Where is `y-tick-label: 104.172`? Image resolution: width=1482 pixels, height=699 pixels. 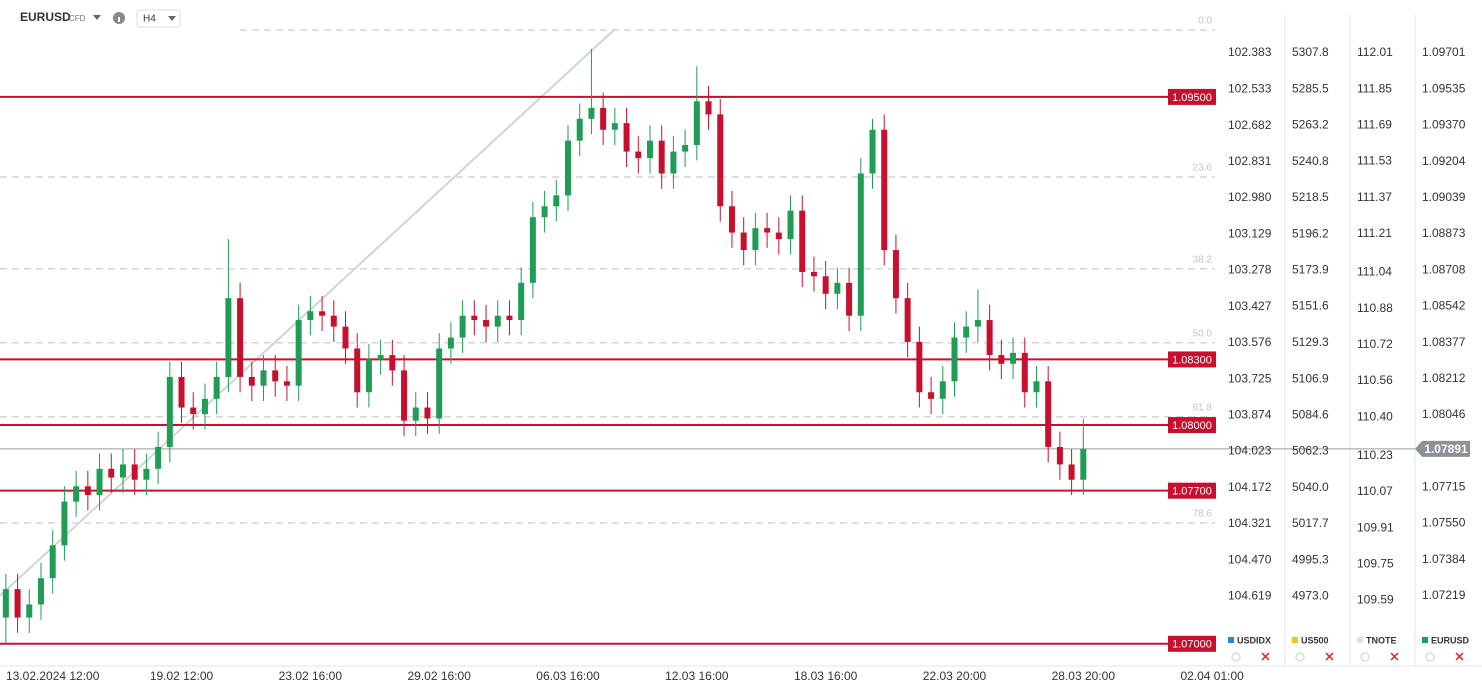 y-tick-label: 104.172 is located at coordinates (1250, 487).